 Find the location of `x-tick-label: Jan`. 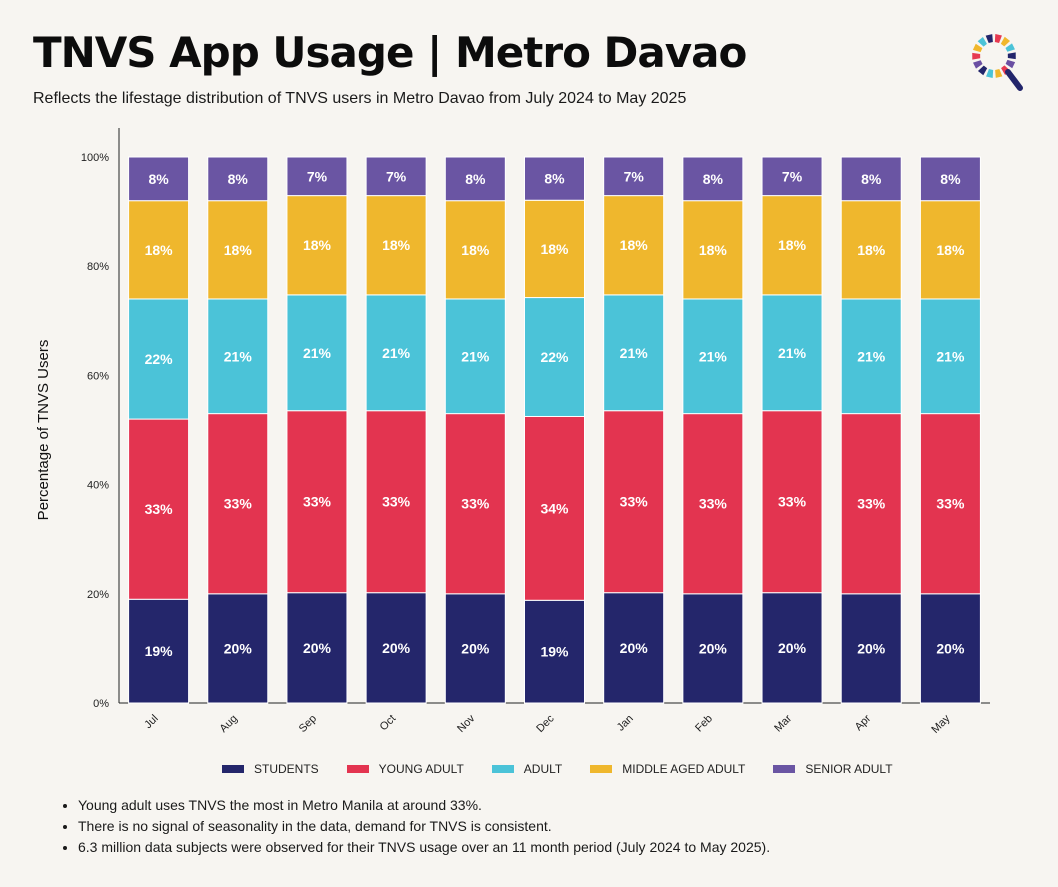

x-tick-label: Jan is located at coordinates (625, 723).